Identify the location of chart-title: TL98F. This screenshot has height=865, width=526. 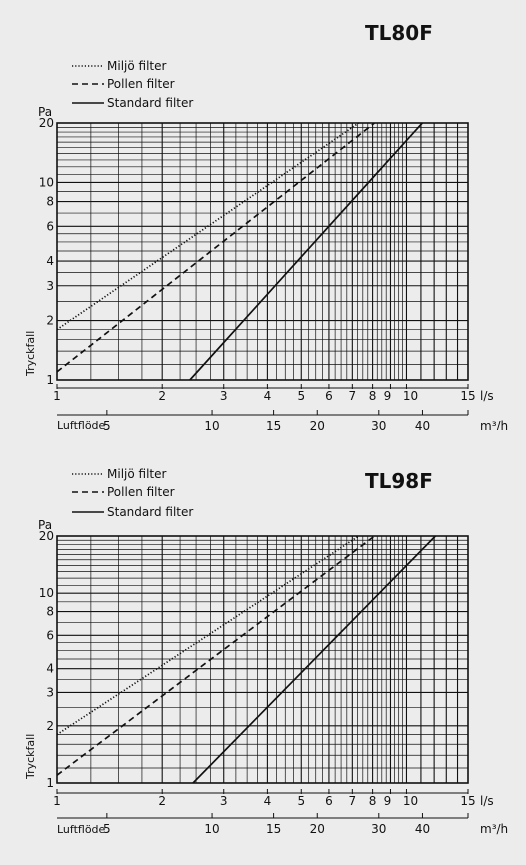
(399, 481).